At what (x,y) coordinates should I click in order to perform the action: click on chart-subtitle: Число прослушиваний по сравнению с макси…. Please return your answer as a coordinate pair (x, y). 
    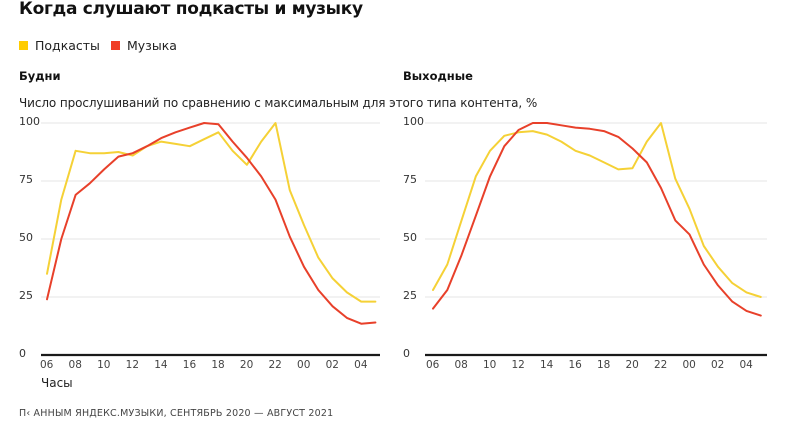
    Looking at the image, I should click on (278, 103).